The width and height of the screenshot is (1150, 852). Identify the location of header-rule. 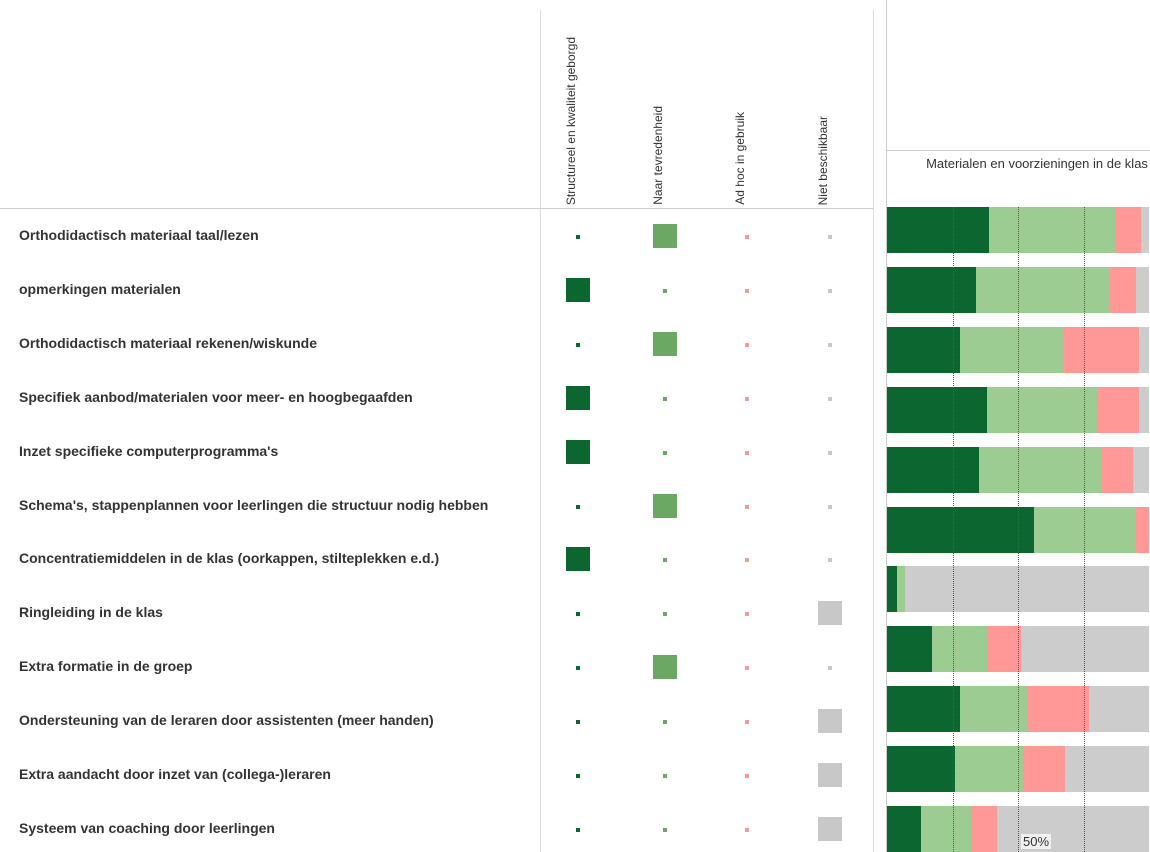
(436, 208).